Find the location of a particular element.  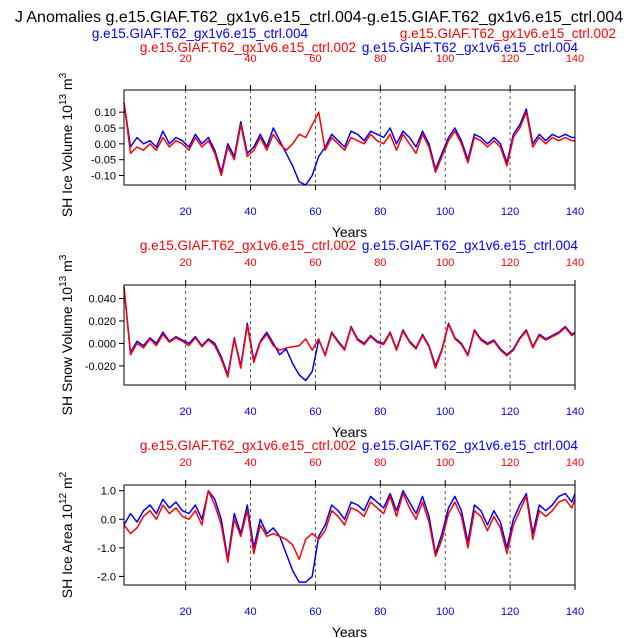

y-tick-label: -1.0 is located at coordinates (106, 549).